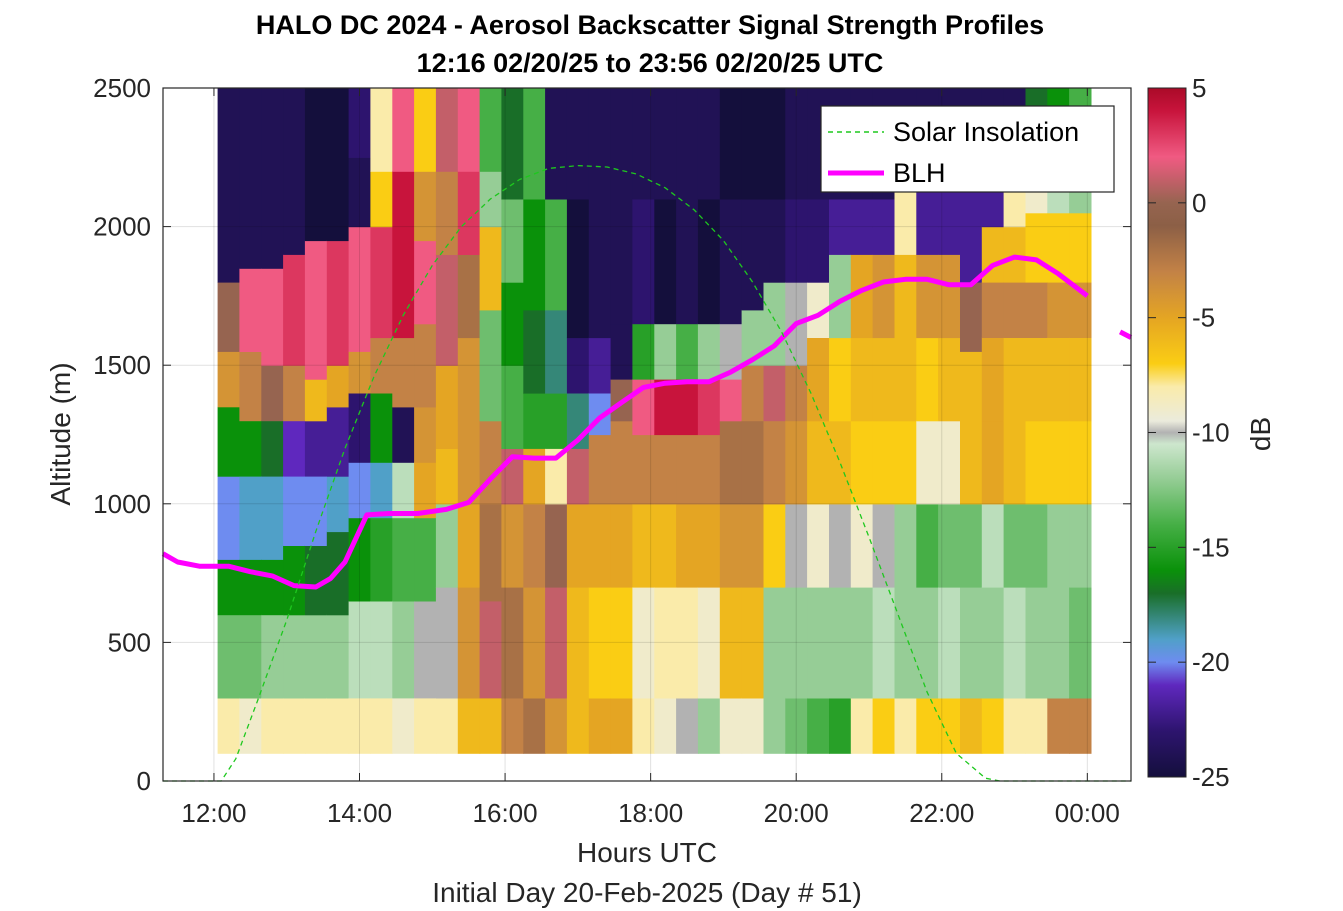  What do you see at coordinates (1260, 434) in the screenshot?
I see `colorbar-label: dB` at bounding box center [1260, 434].